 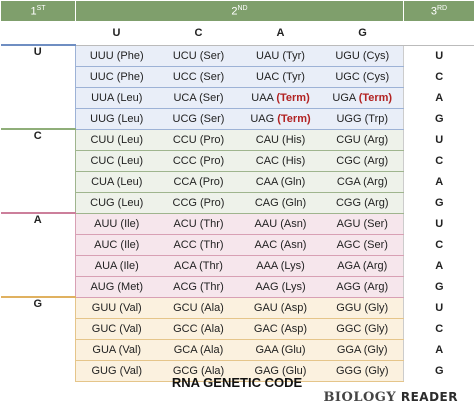 I want to click on header-second-base: 2ND, so click(x=239, y=11).